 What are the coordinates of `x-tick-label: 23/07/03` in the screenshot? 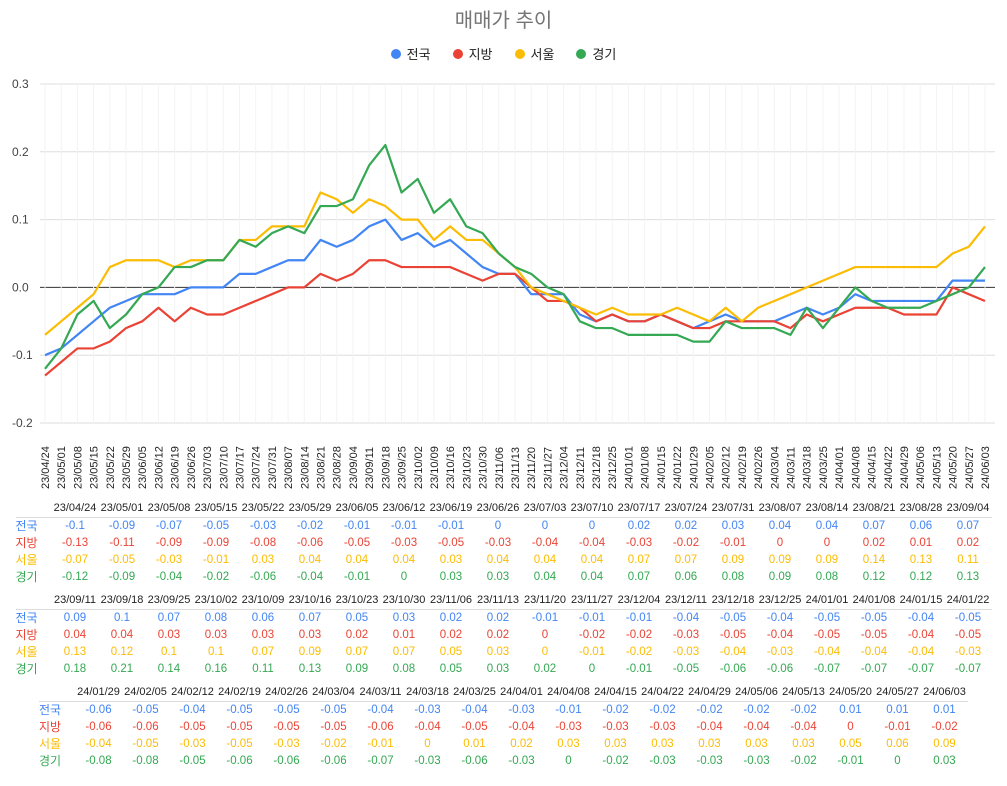 It's located at (208, 467).